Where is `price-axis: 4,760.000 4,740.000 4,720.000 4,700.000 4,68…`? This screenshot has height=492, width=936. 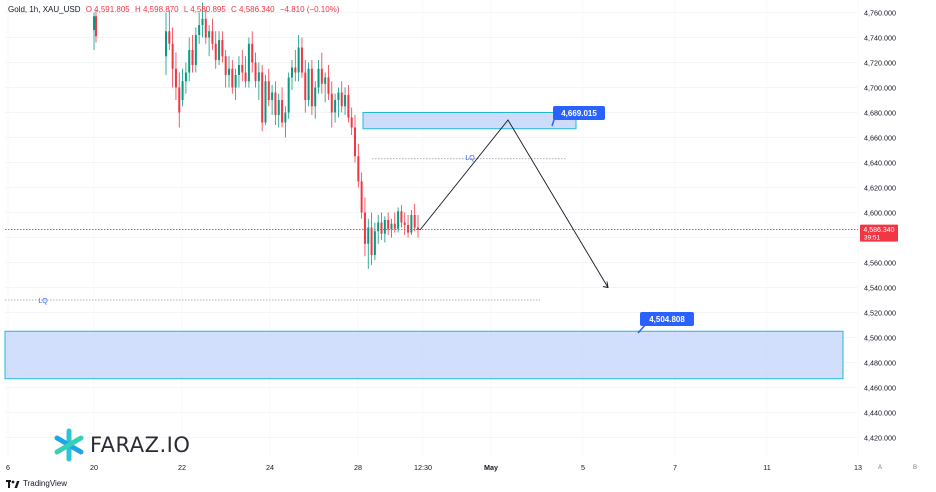 price-axis: 4,760.000 4,740.000 4,720.000 4,700.000 4,68… is located at coordinates (880, 226).